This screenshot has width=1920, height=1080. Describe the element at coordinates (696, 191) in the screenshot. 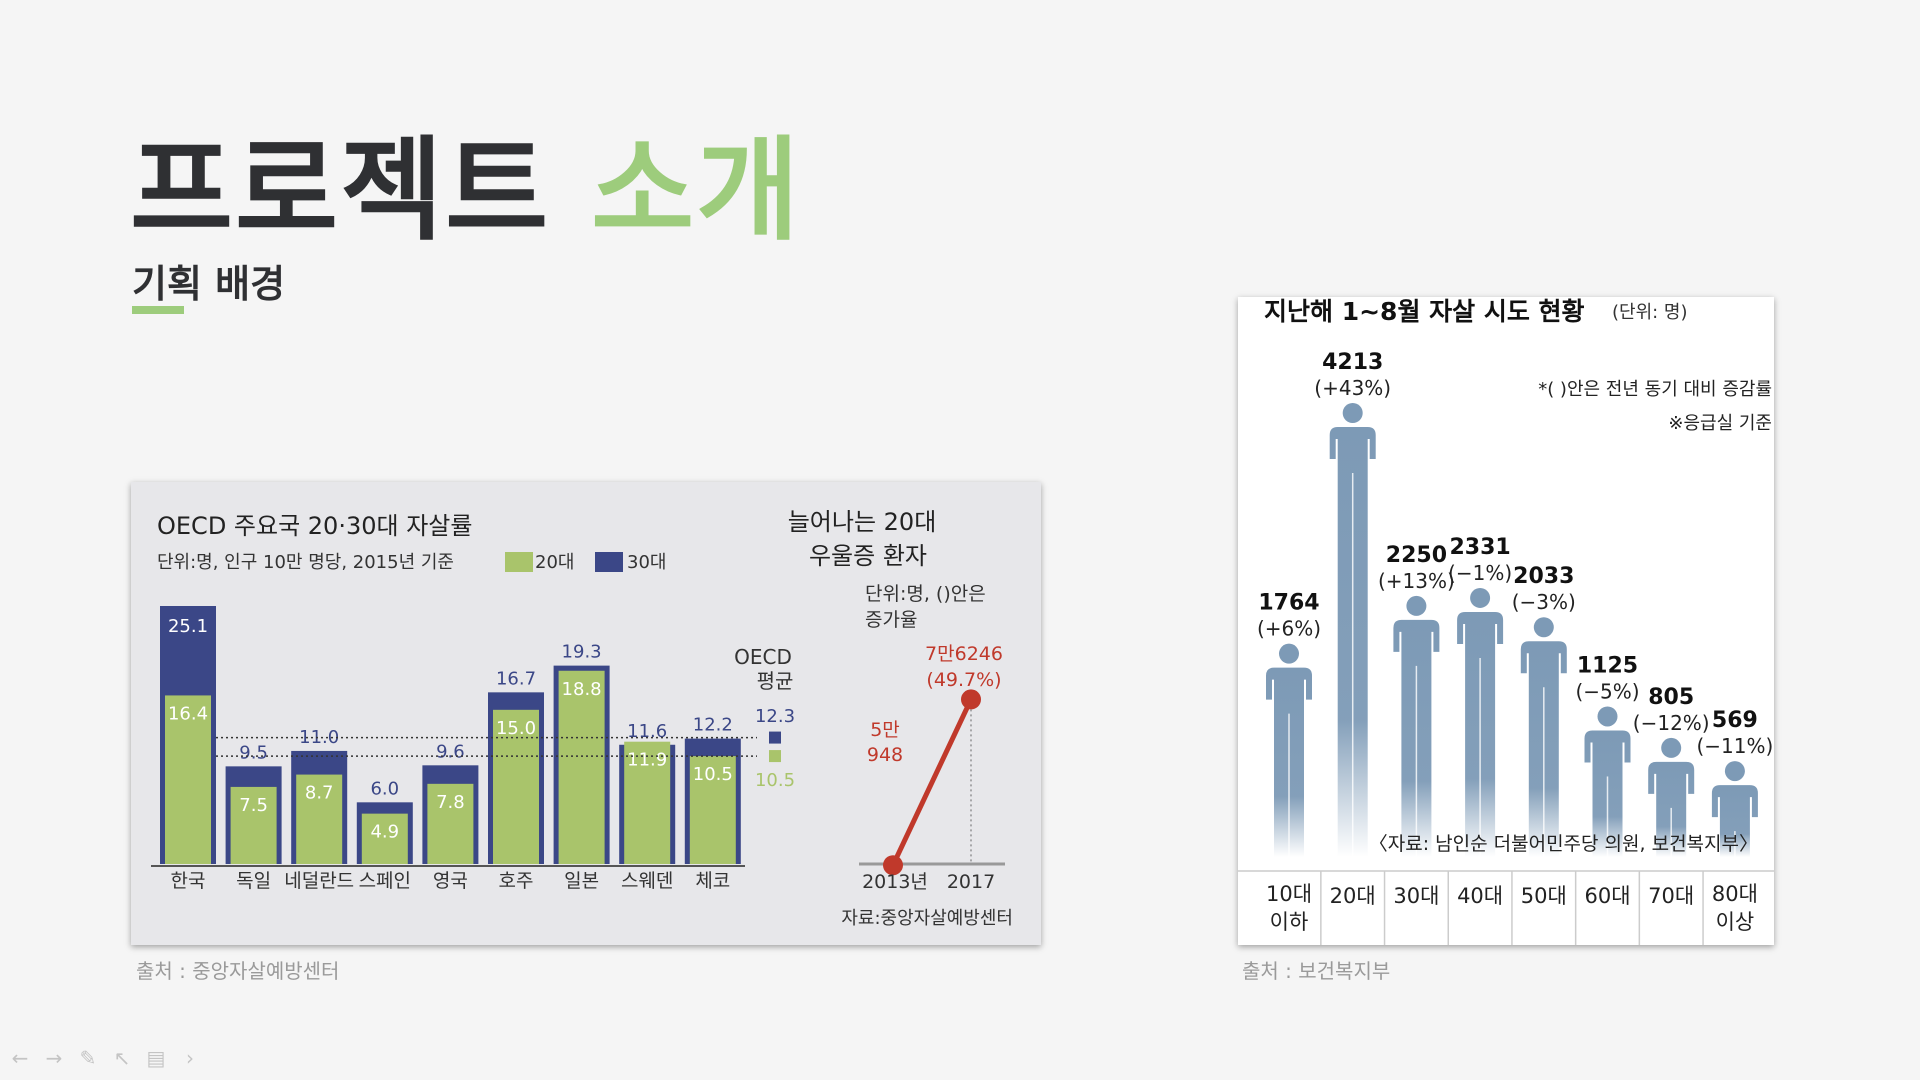

I see `title-highlight: 소개` at that location.